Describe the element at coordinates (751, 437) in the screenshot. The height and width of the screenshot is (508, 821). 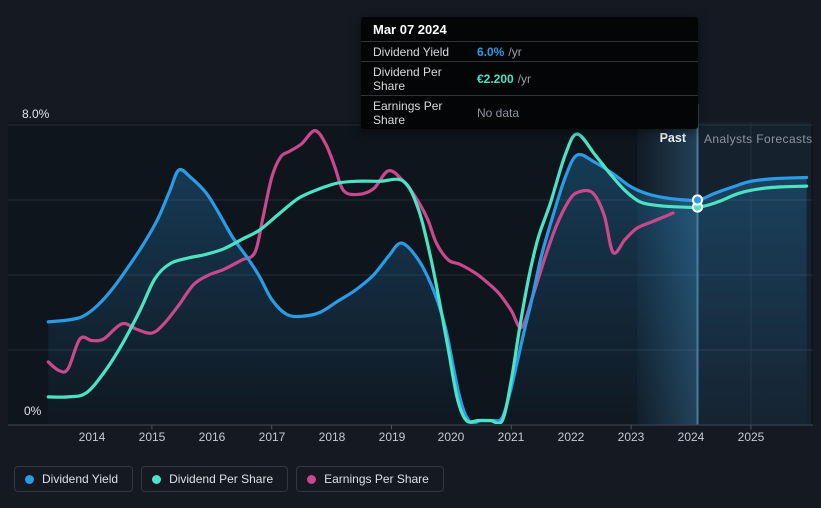
I see `x-axis-year-label: 2025` at that location.